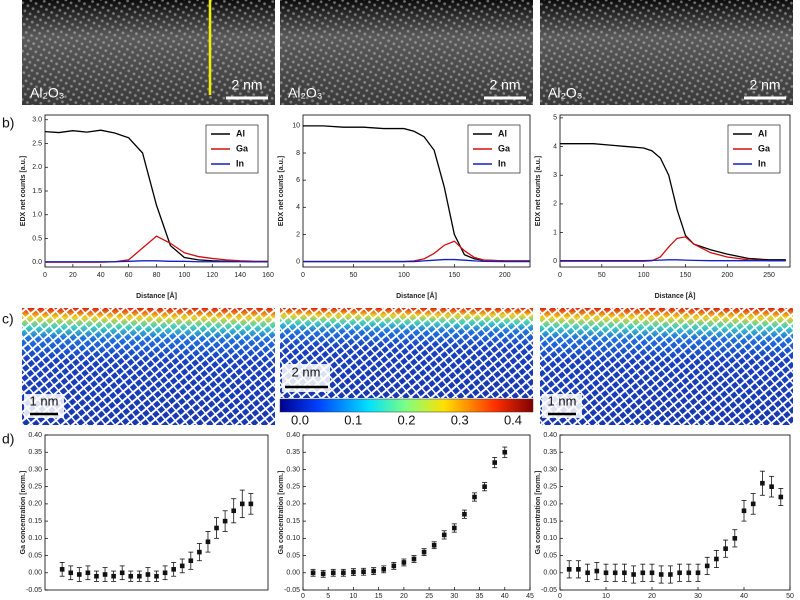 Image resolution: width=800 pixels, height=600 pixels. Describe the element at coordinates (212, 275) in the screenshot. I see `x-tick-label: 120` at that location.